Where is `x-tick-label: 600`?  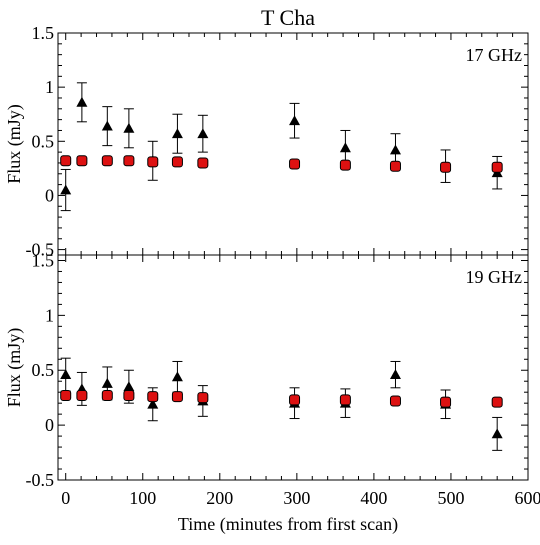
x-tick-label: 600 is located at coordinates (527, 498).